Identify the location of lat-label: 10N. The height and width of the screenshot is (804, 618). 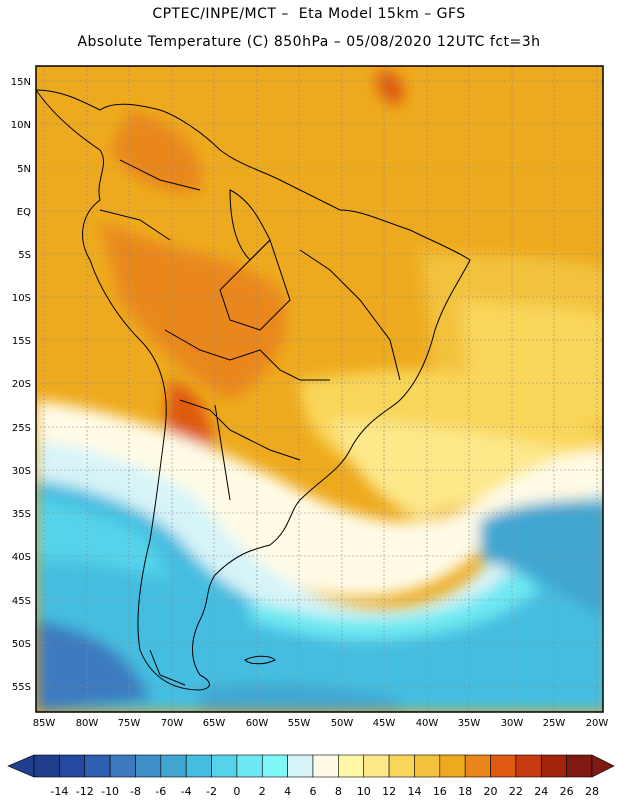
(21, 125).